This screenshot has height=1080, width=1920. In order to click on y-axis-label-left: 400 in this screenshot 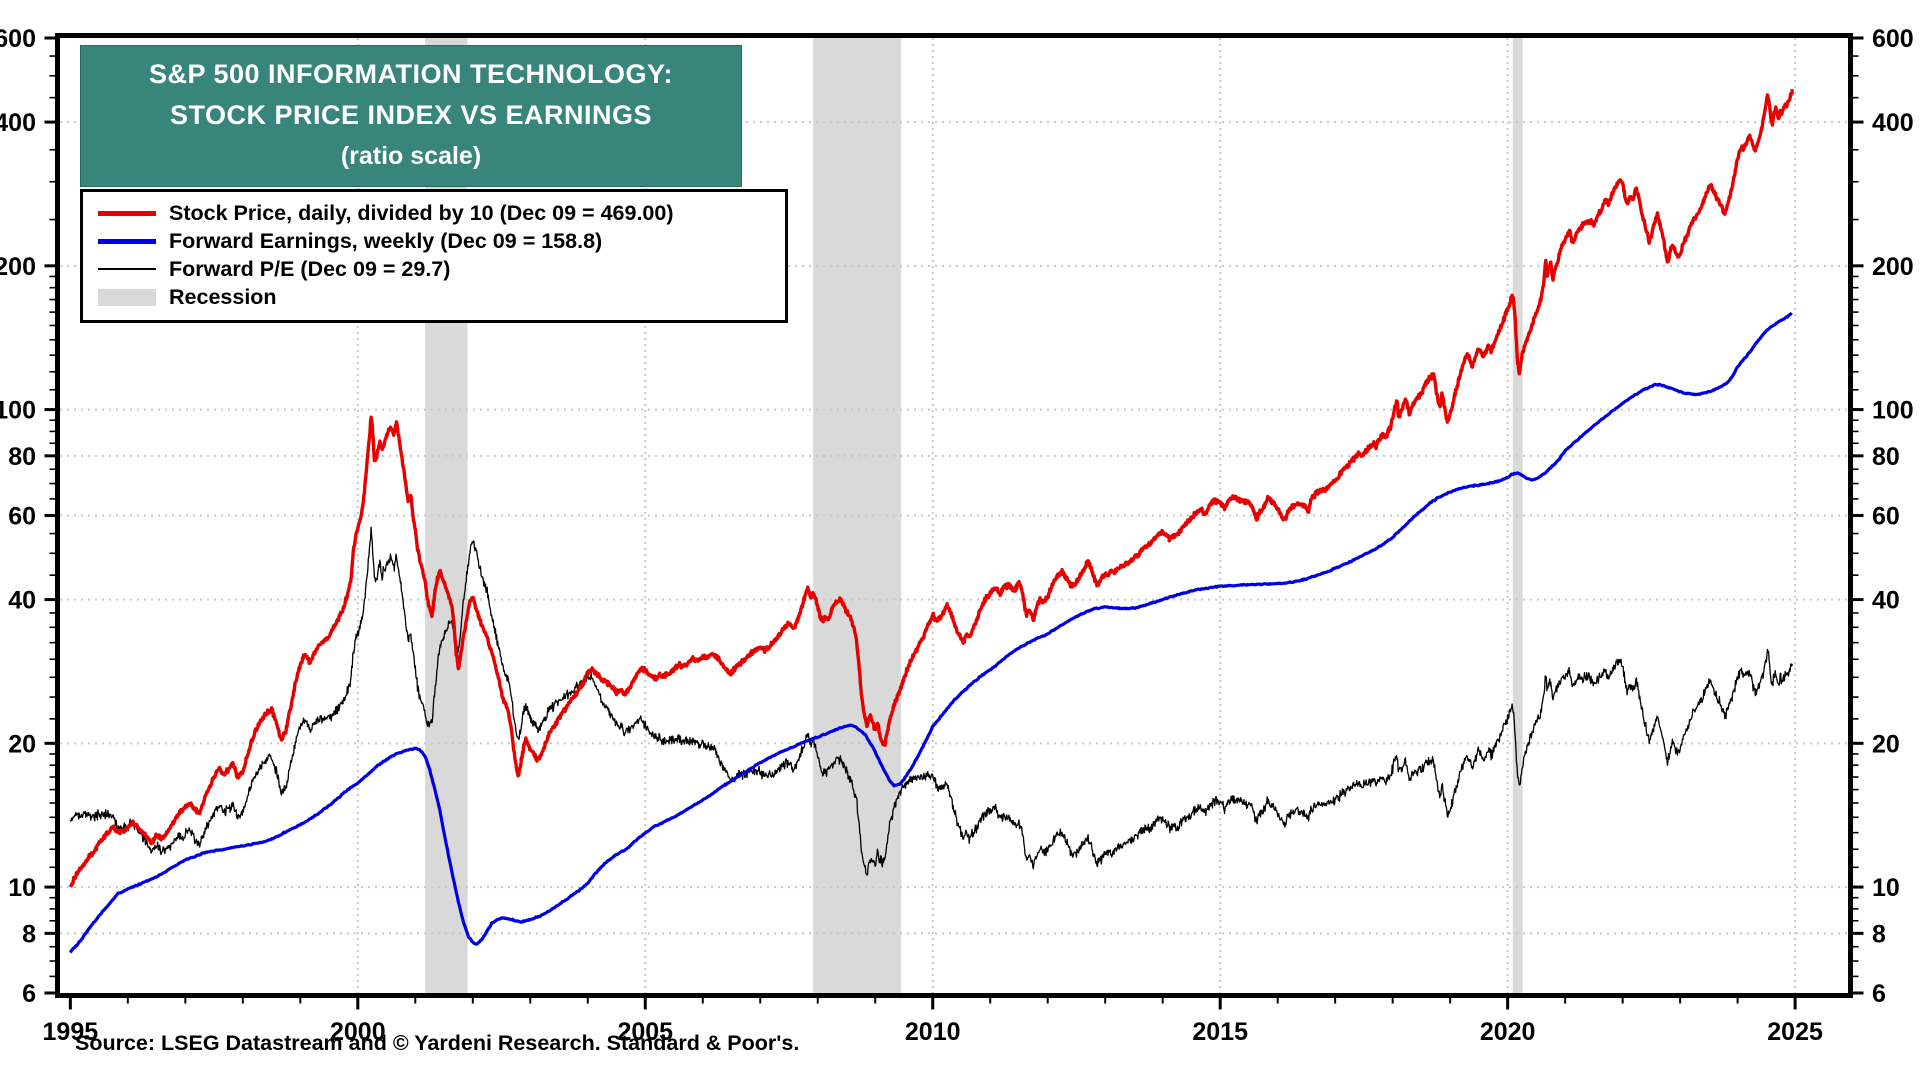, I will do `click(18, 123)`.